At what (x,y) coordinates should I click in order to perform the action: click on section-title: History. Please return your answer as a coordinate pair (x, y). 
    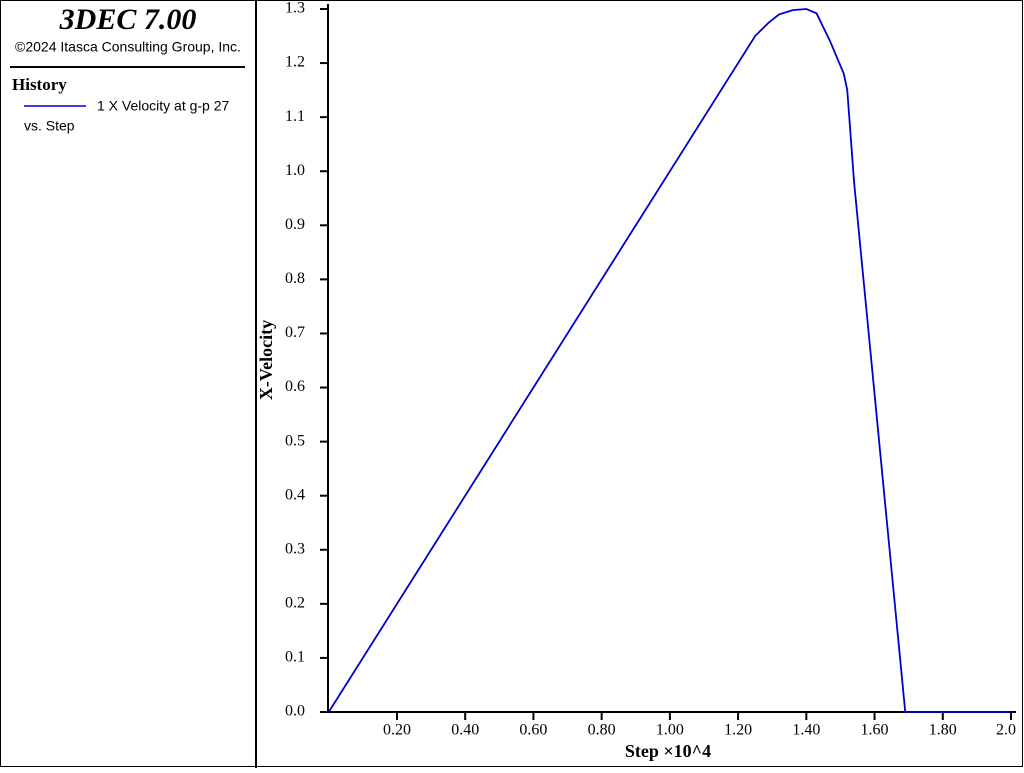
    Looking at the image, I should click on (39, 84).